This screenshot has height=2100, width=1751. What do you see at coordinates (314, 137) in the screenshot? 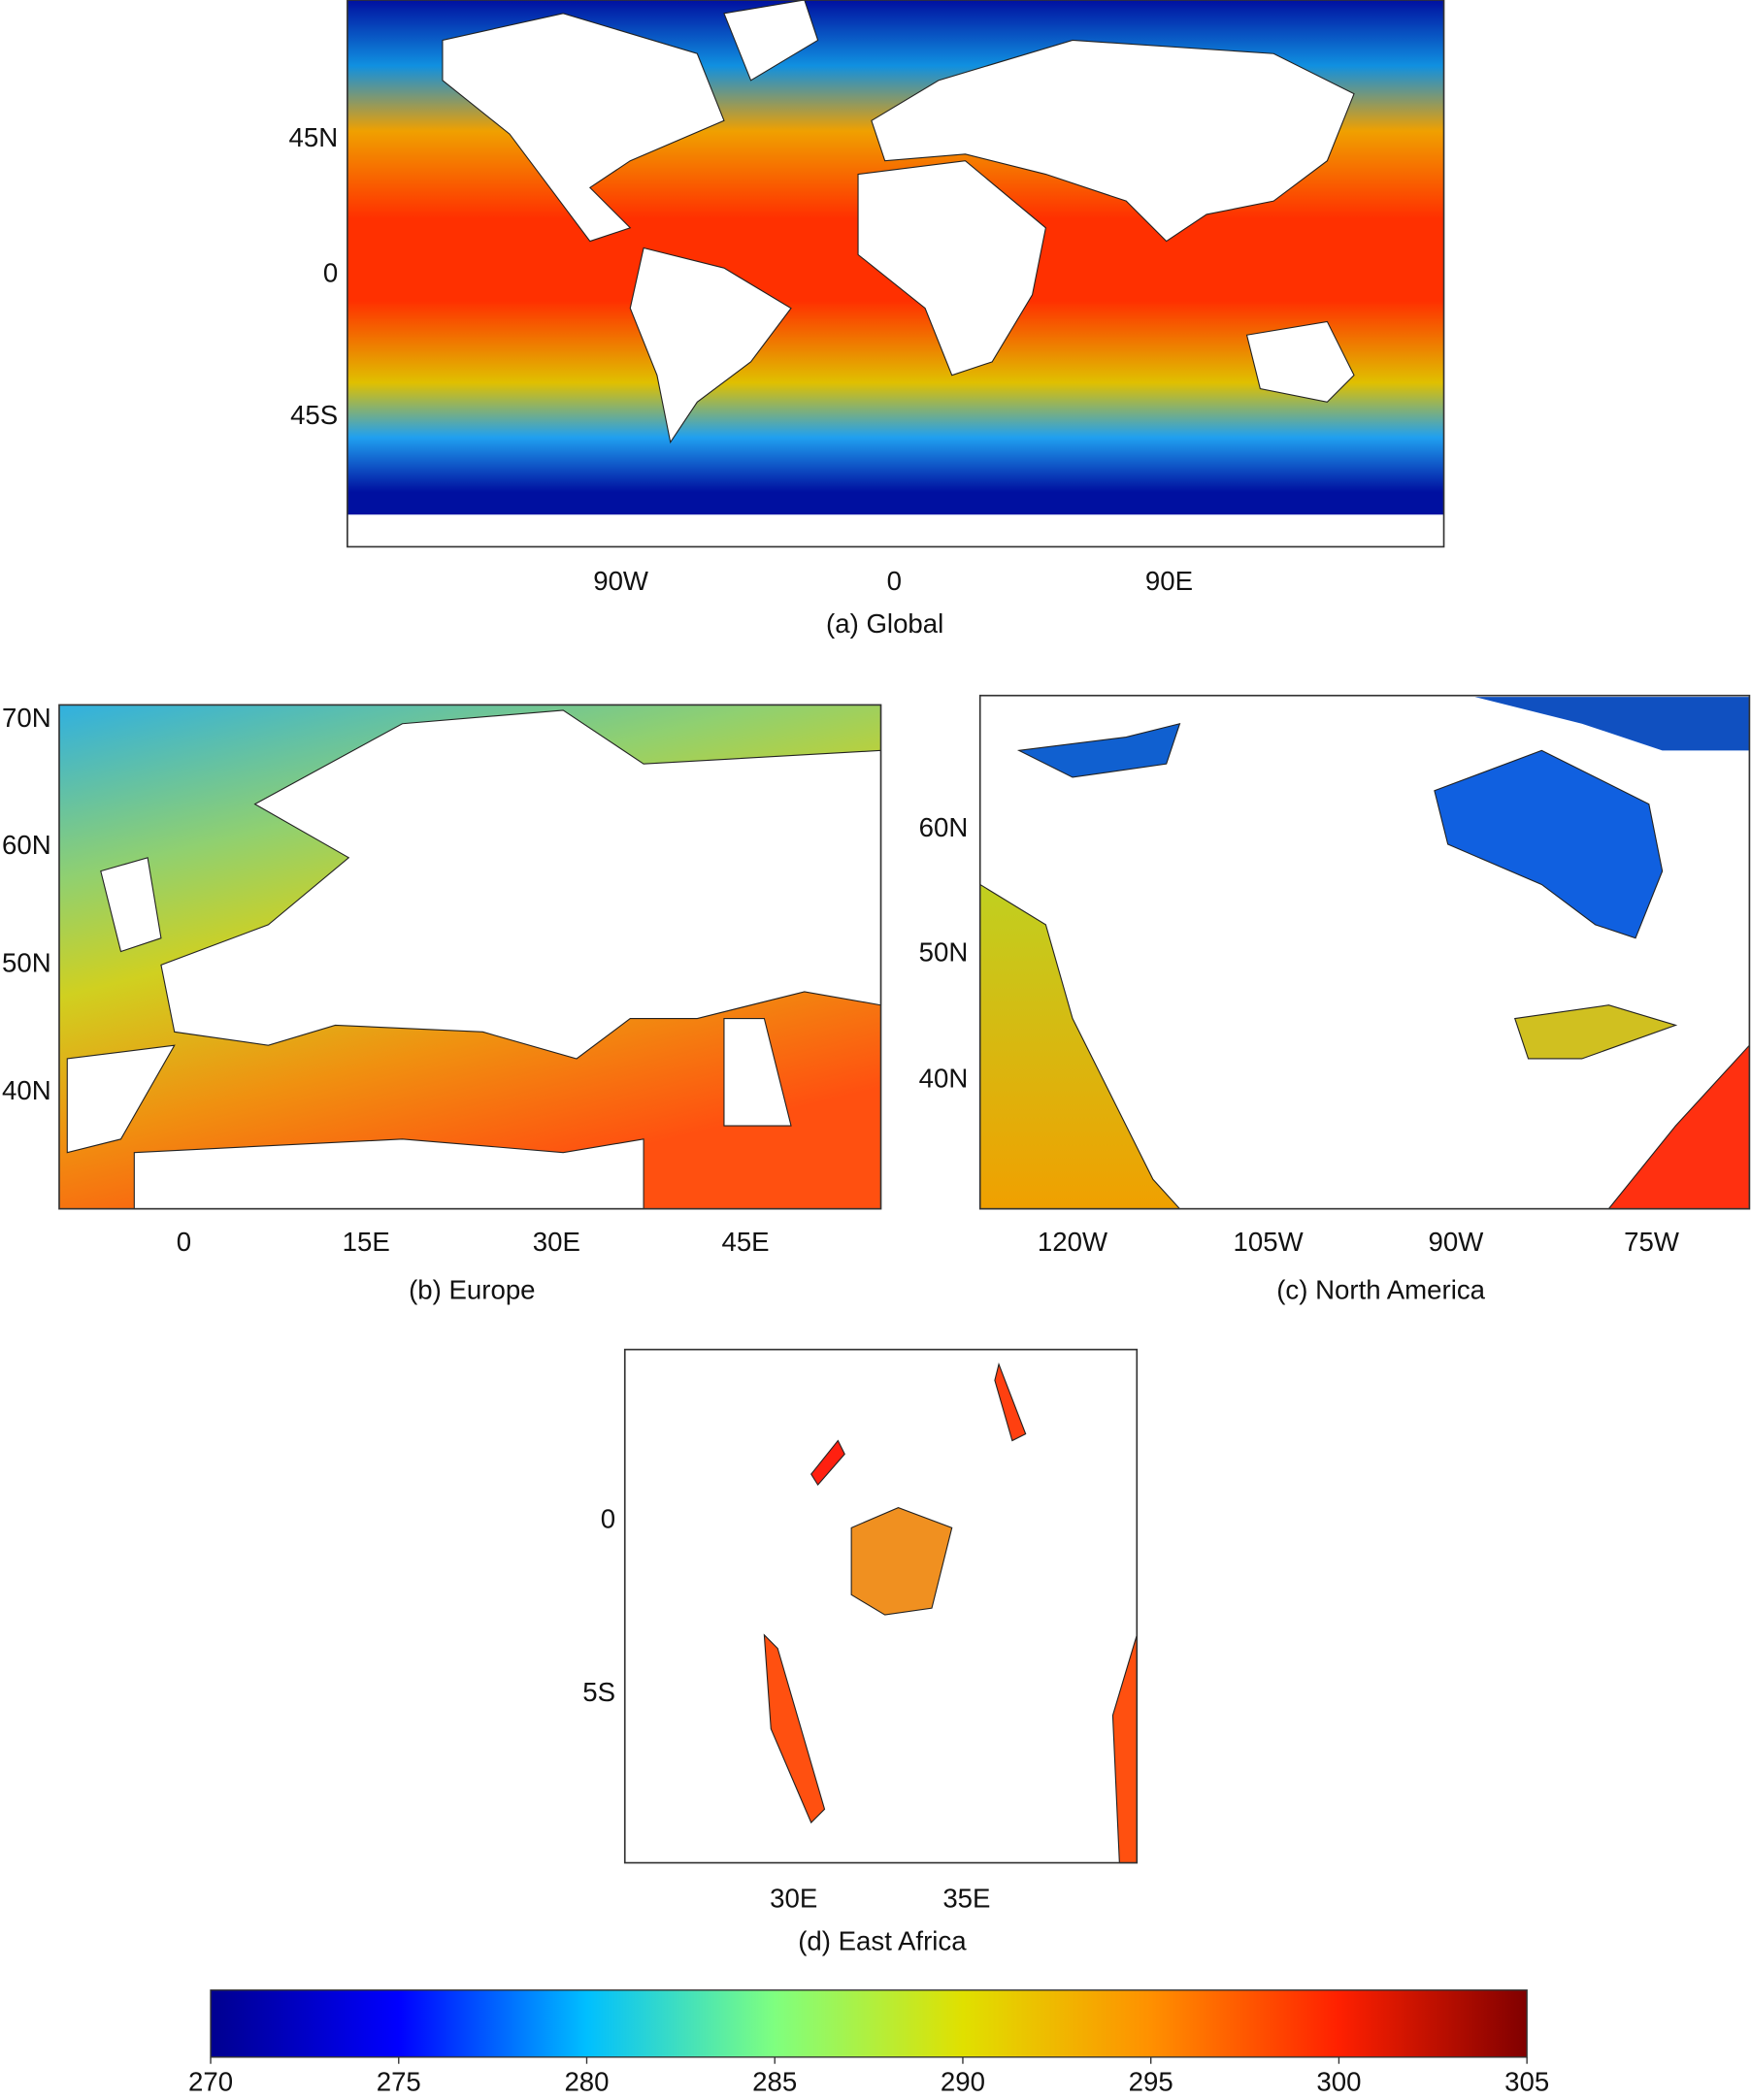
I see `y-tick-label: 45N` at bounding box center [314, 137].